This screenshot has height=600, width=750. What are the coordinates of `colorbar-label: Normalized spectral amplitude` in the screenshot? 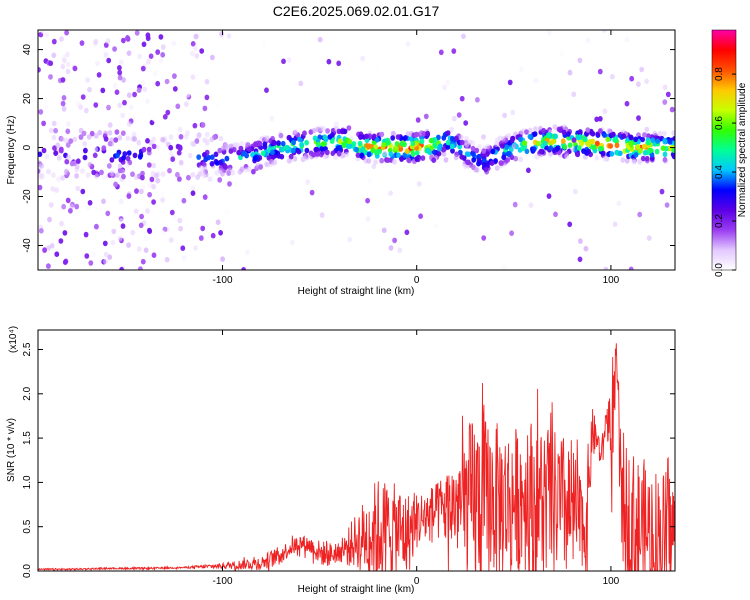 It's located at (742, 149).